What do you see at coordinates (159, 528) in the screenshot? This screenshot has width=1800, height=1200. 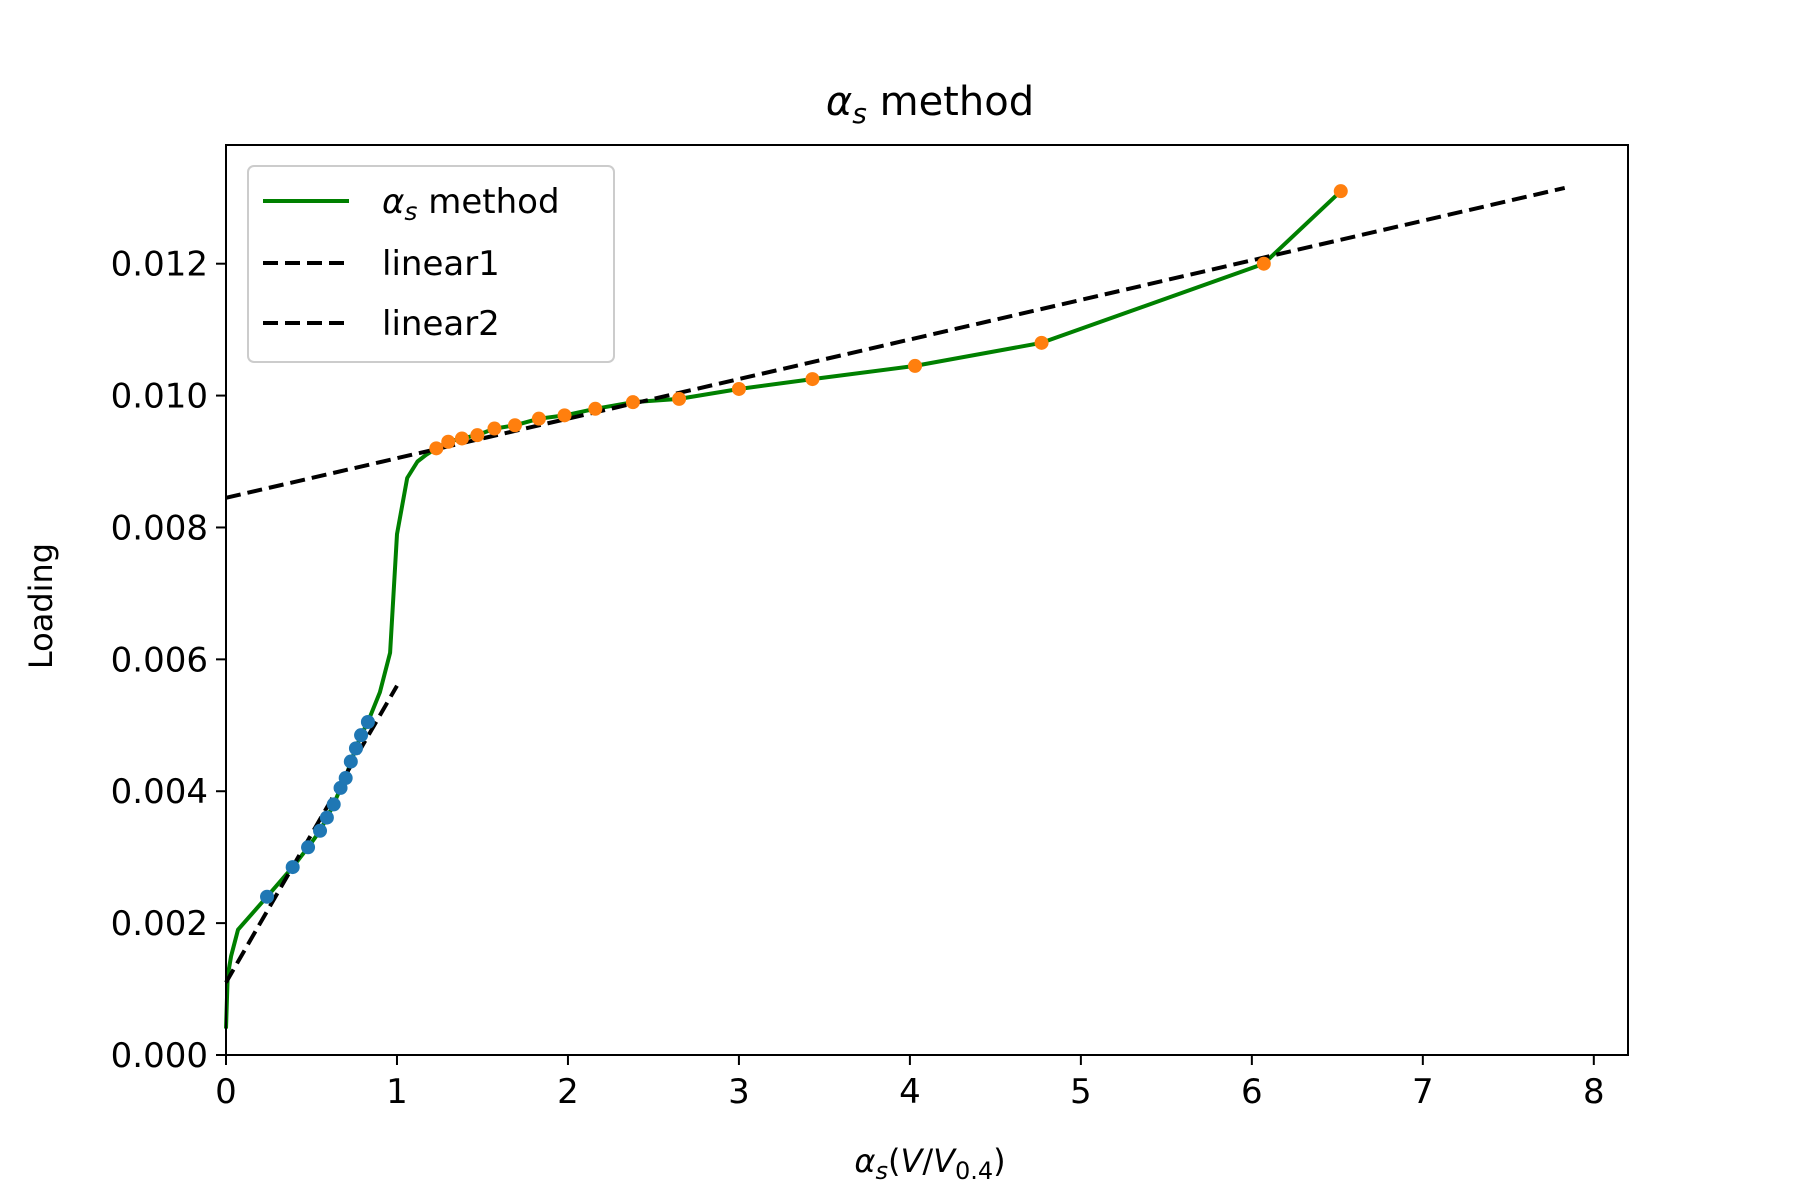 I see `y-tick-label: 0.008` at bounding box center [159, 528].